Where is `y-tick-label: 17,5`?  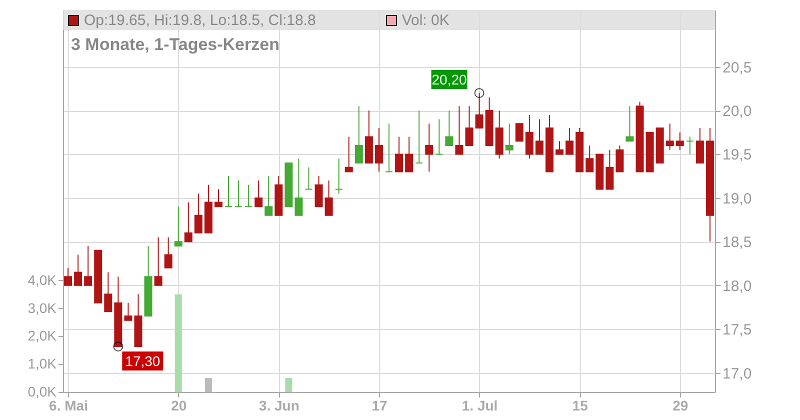 y-tick-label: 17,5 is located at coordinates (737, 330).